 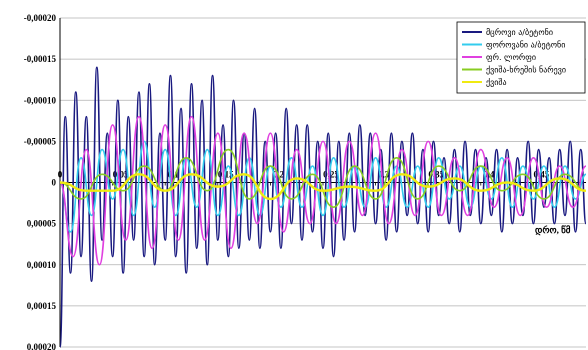 What do you see at coordinates (331, 175) in the screenshot?
I see `x-tick-label: 0,25` at bounding box center [331, 175].